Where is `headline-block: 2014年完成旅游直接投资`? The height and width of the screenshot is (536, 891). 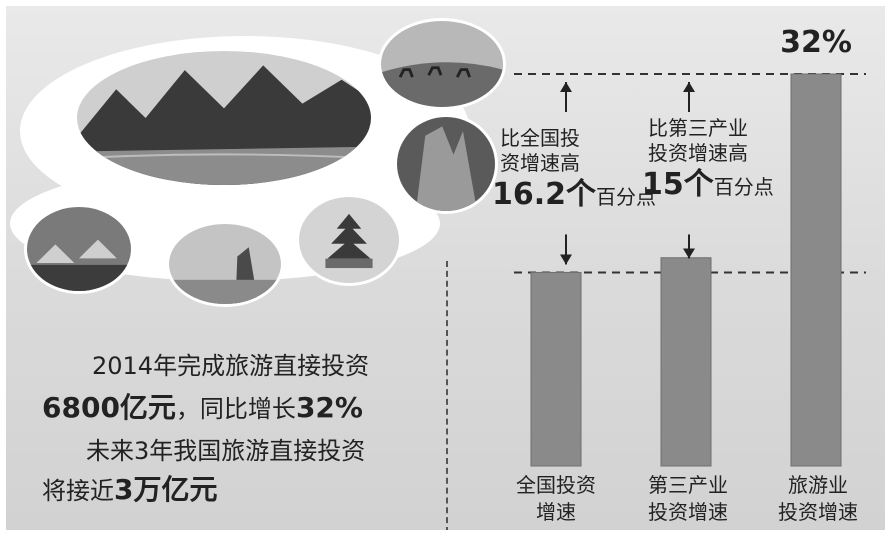
headline-block: 2014年完成旅游直接投资 is located at coordinates (230, 363).